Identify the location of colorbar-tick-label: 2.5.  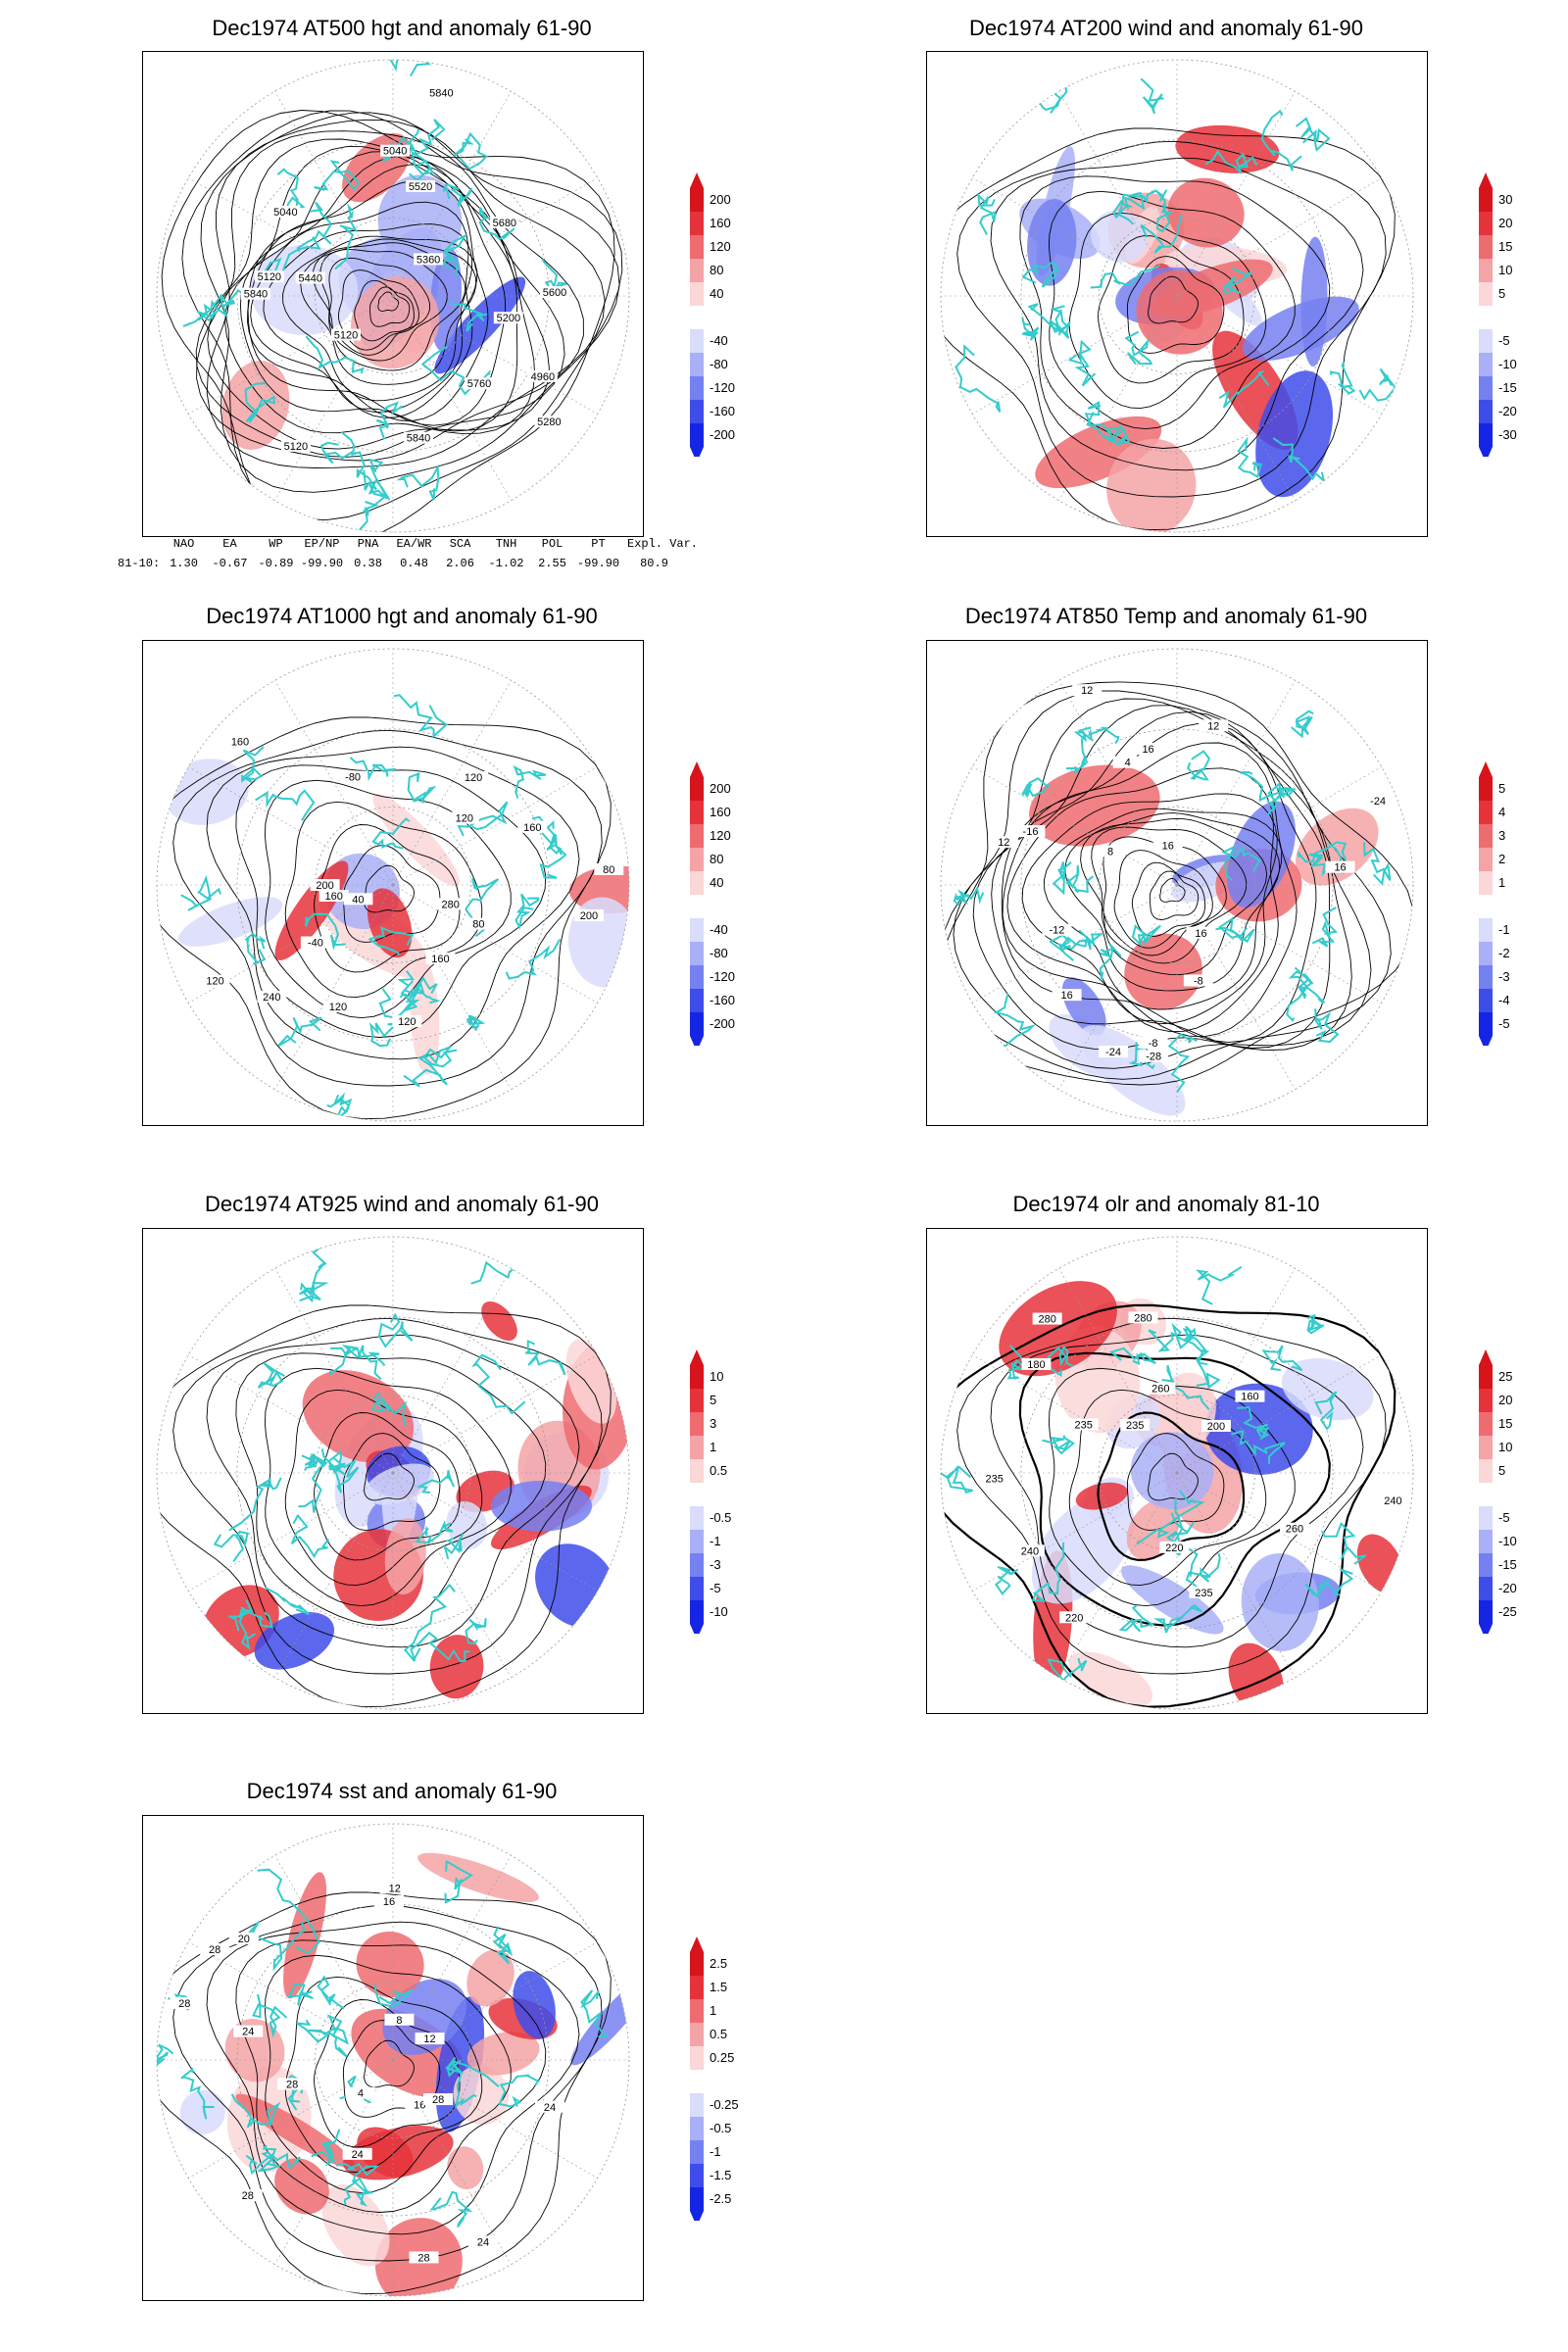
(718, 1963).